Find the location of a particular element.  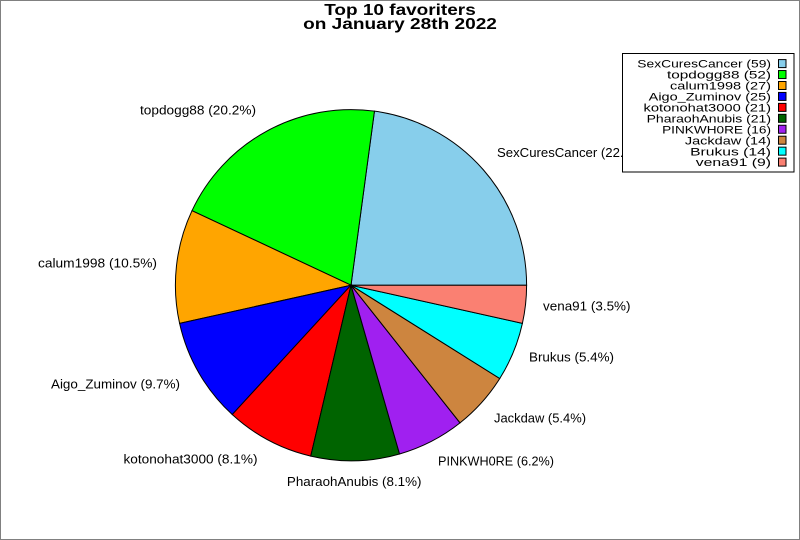

svg-text: topdogg88 (20.2%) is located at coordinates (198, 109).